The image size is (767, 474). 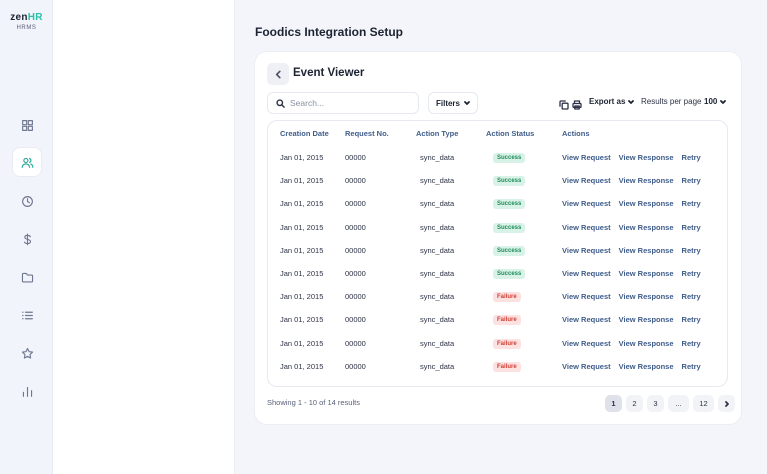 I want to click on print-button, so click(x=577, y=103).